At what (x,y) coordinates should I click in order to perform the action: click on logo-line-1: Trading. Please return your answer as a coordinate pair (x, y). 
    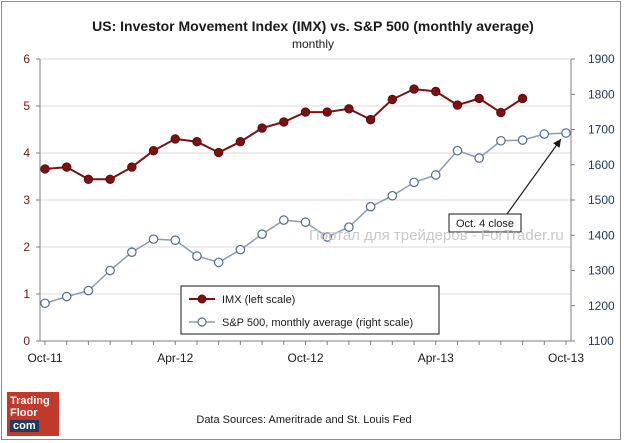
    Looking at the image, I should click on (30, 401).